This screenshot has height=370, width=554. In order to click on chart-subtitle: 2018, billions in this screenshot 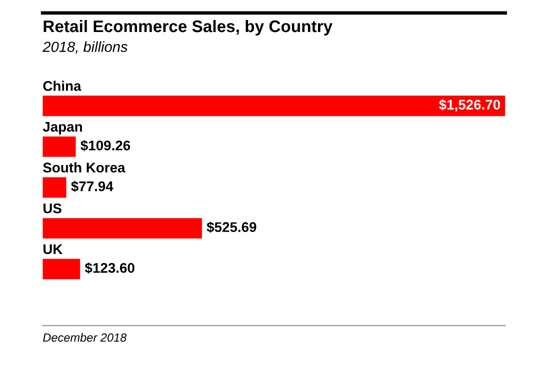, I will do `click(85, 47)`.